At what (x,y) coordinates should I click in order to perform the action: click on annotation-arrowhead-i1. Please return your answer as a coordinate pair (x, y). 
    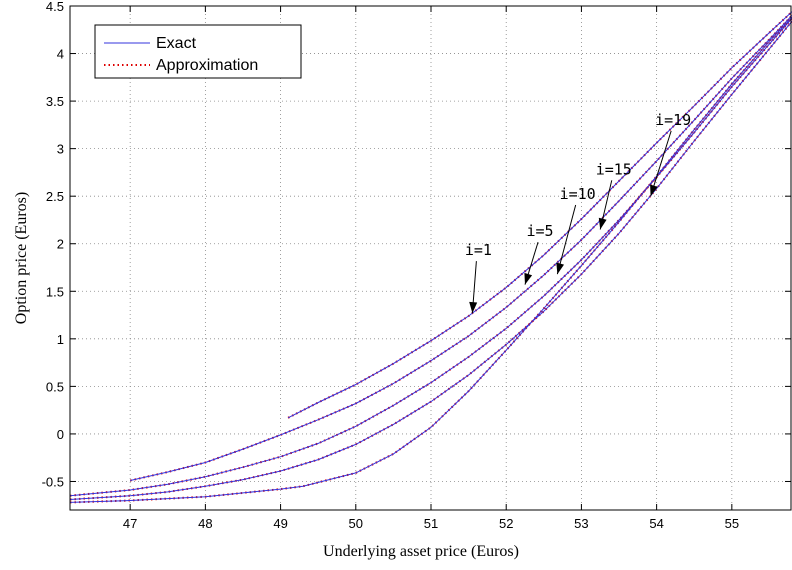
    Looking at the image, I should click on (473, 307).